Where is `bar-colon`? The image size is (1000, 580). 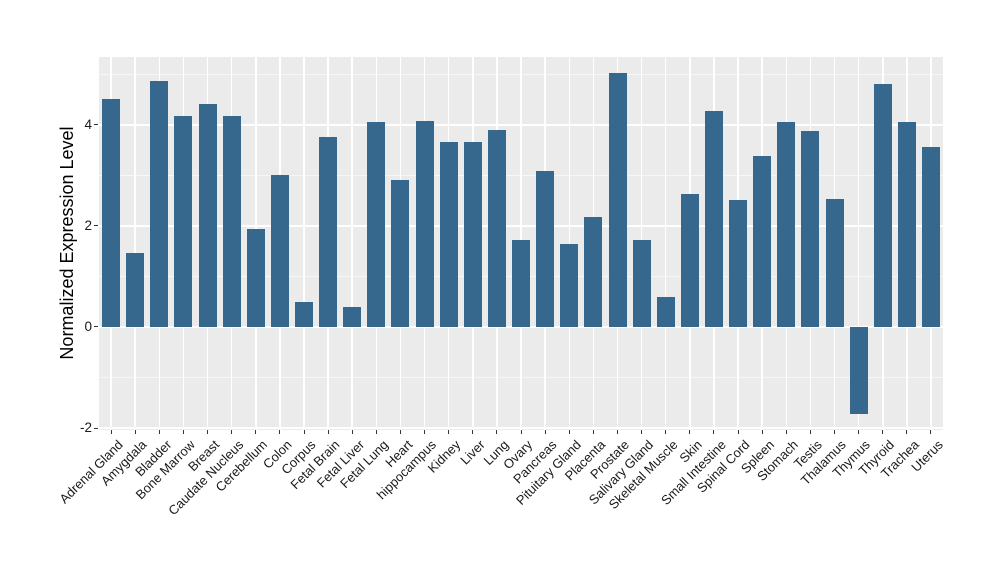 bar-colon is located at coordinates (279, 250).